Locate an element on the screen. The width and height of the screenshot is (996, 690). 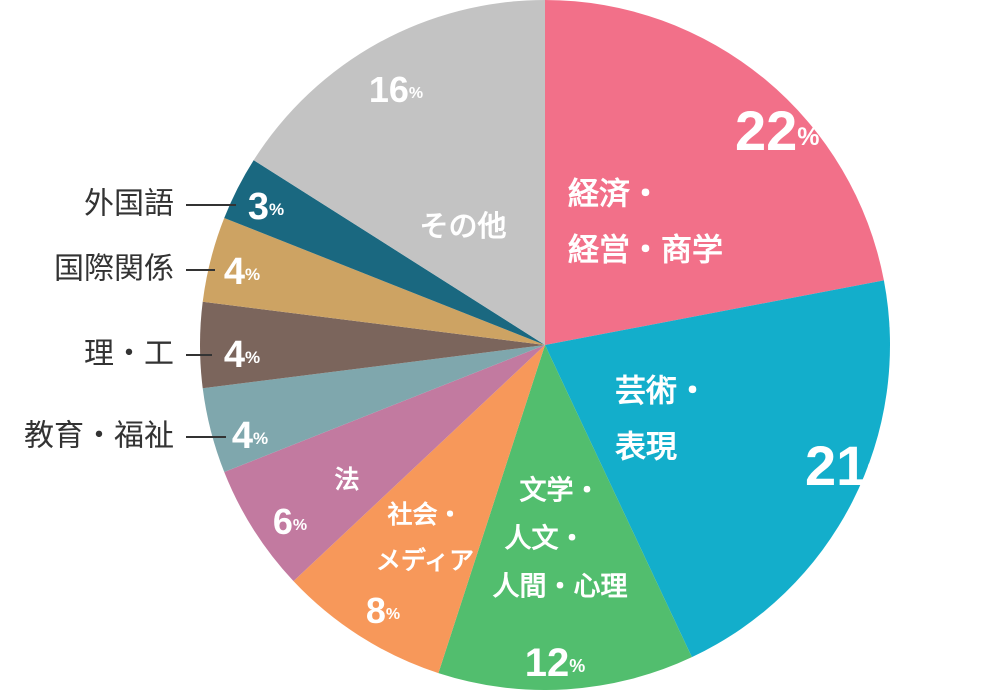
slice-社会-メディア is located at coordinates (419, 509).